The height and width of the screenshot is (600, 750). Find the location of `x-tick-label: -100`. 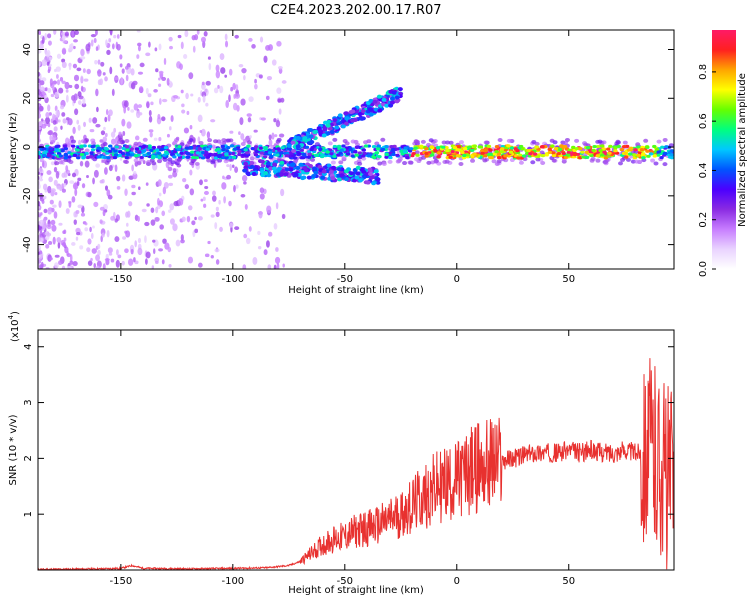

x-tick-label: -100 is located at coordinates (232, 279).